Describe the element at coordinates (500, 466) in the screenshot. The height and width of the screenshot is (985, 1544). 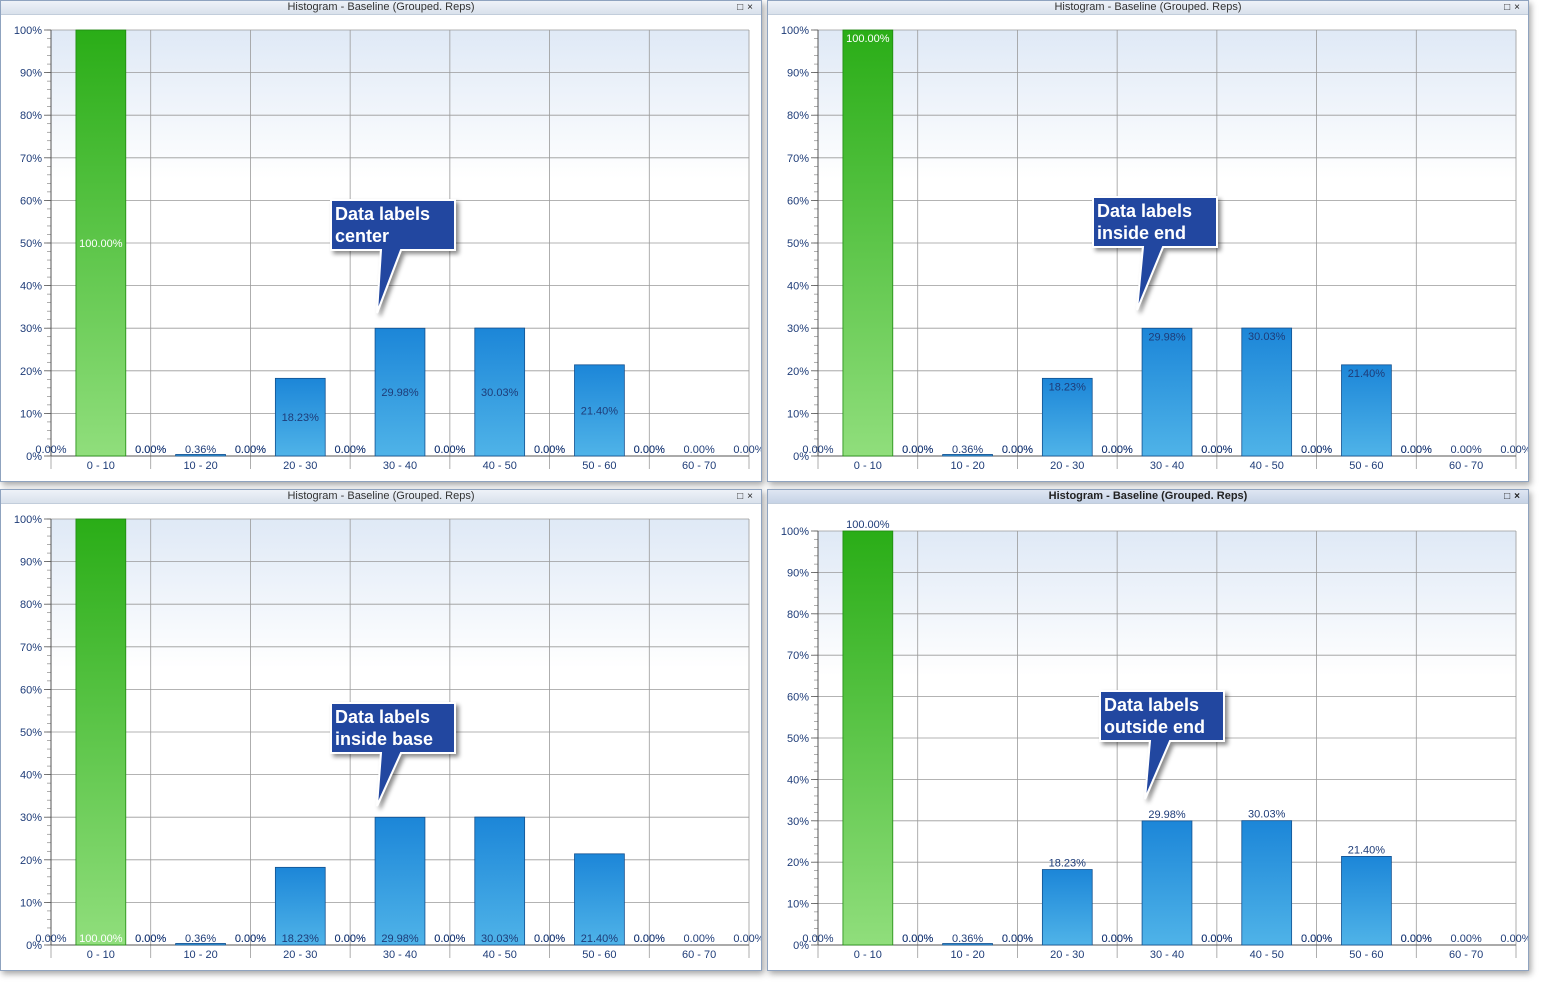
I see `x-tick-label: 40 - 50` at that location.